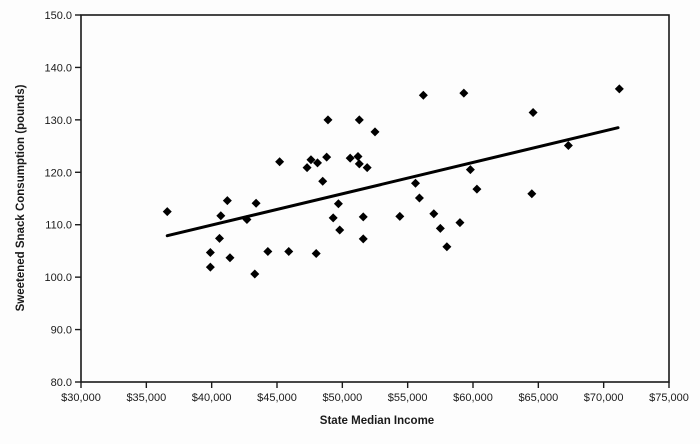 The image size is (700, 444). Describe the element at coordinates (212, 398) in the screenshot. I see `x-tick-label: $40,000` at that location.